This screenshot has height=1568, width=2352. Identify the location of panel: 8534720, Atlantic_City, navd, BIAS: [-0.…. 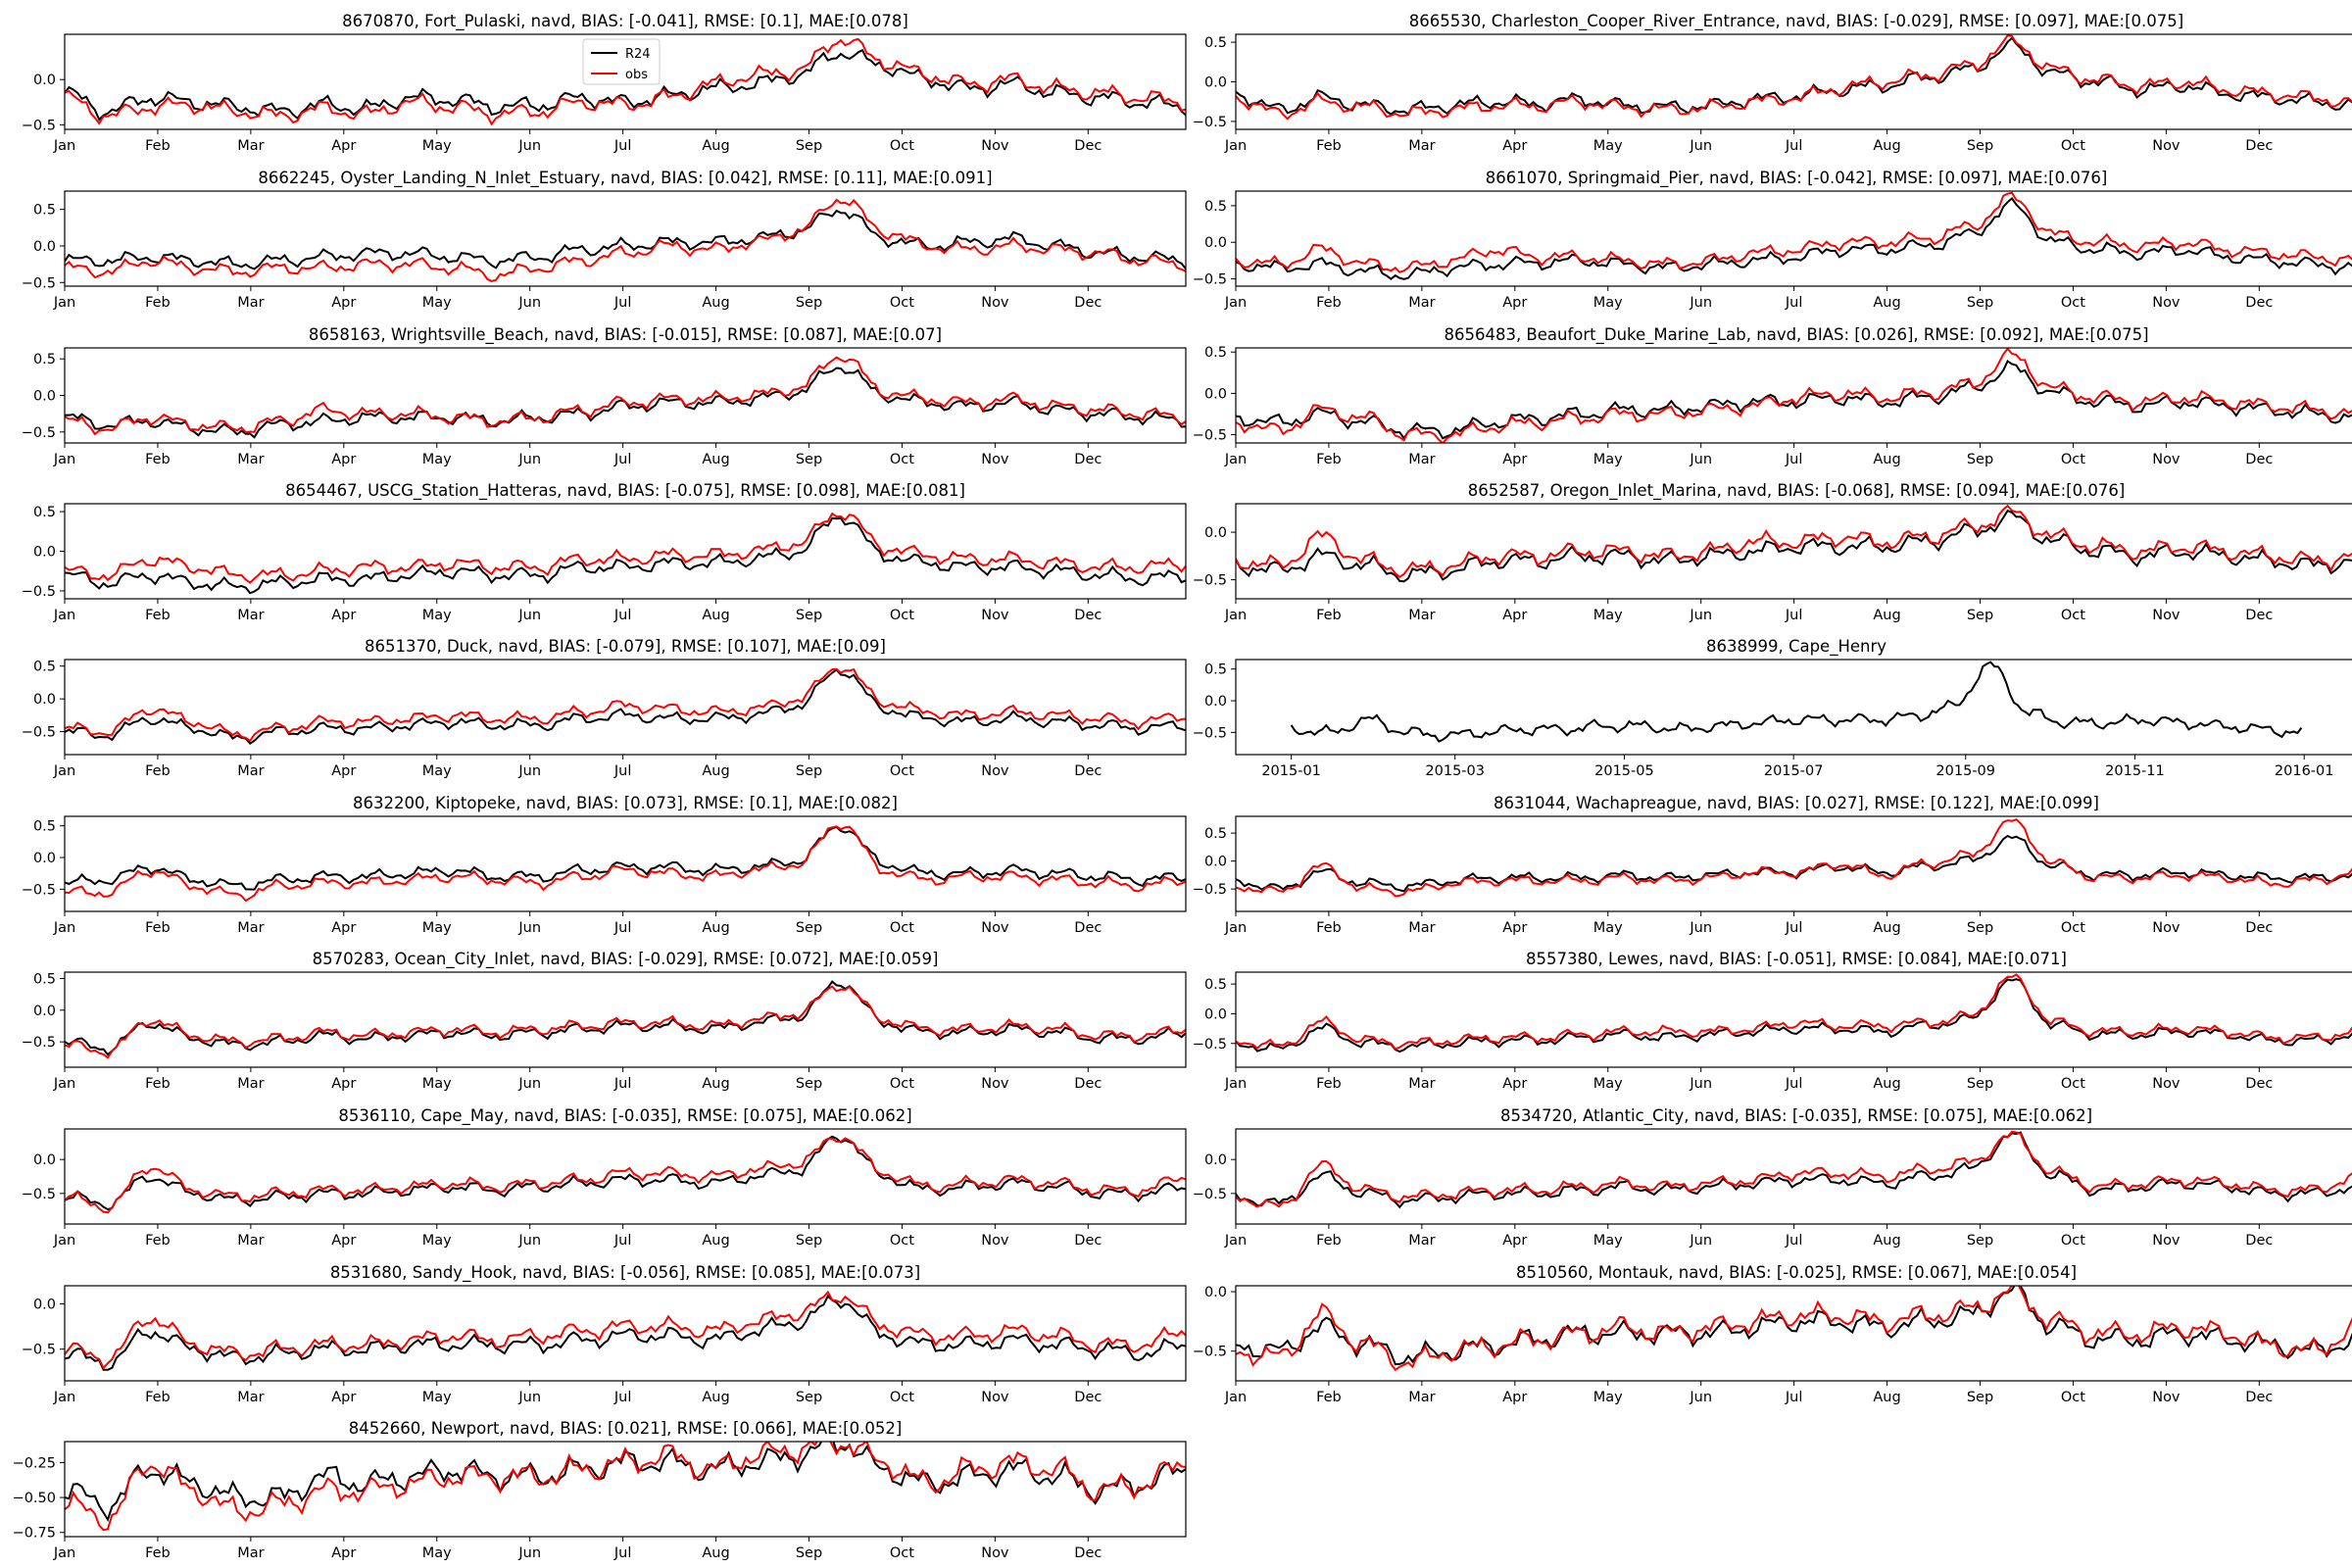
(1772, 1177).